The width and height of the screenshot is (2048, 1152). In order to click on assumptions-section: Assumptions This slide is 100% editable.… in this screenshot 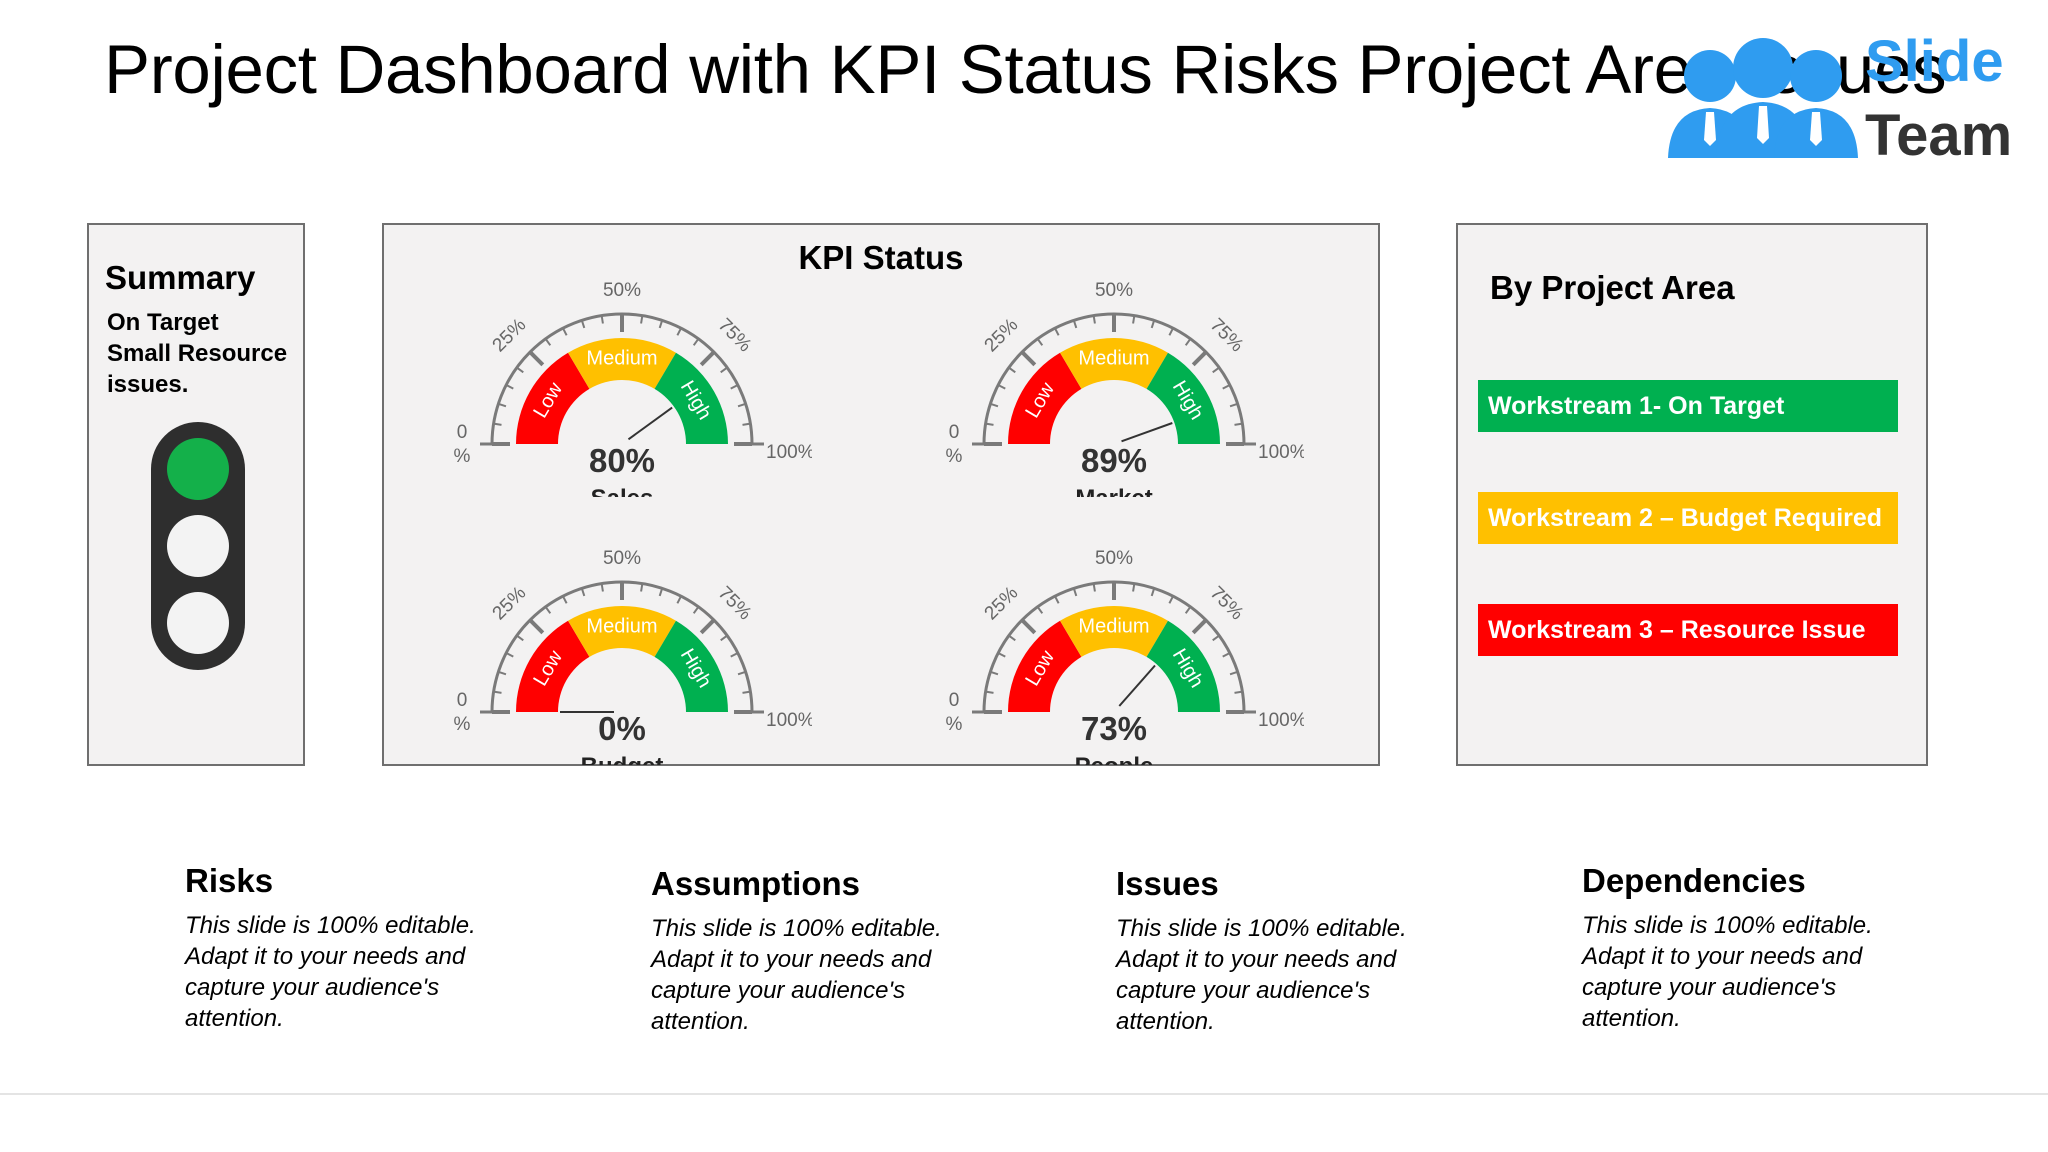, I will do `click(816, 951)`.